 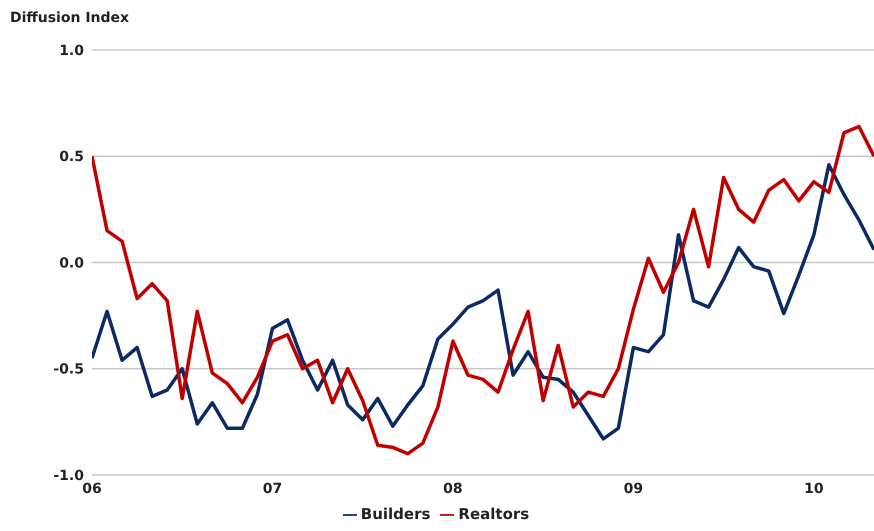 What do you see at coordinates (68, 370) in the screenshot?
I see `y-tick-label: -0.5` at bounding box center [68, 370].